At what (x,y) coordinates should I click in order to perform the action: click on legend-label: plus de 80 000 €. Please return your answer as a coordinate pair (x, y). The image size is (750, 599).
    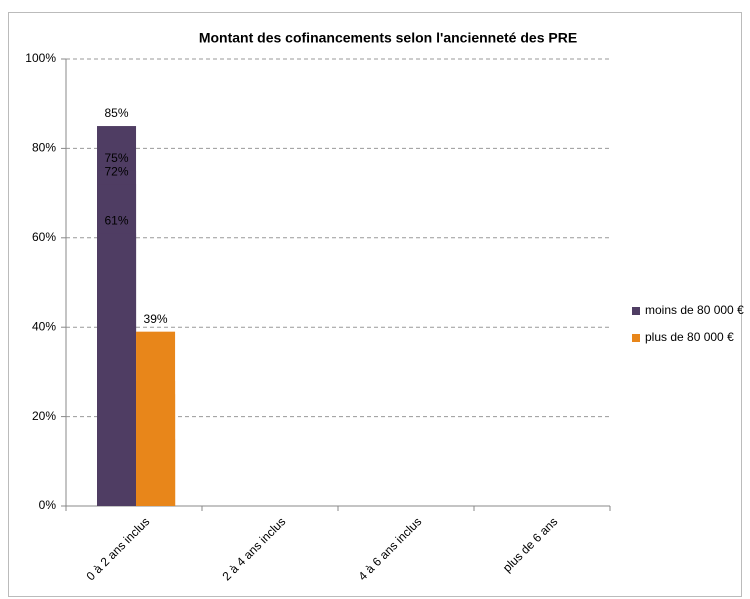
    Looking at the image, I should click on (689, 337).